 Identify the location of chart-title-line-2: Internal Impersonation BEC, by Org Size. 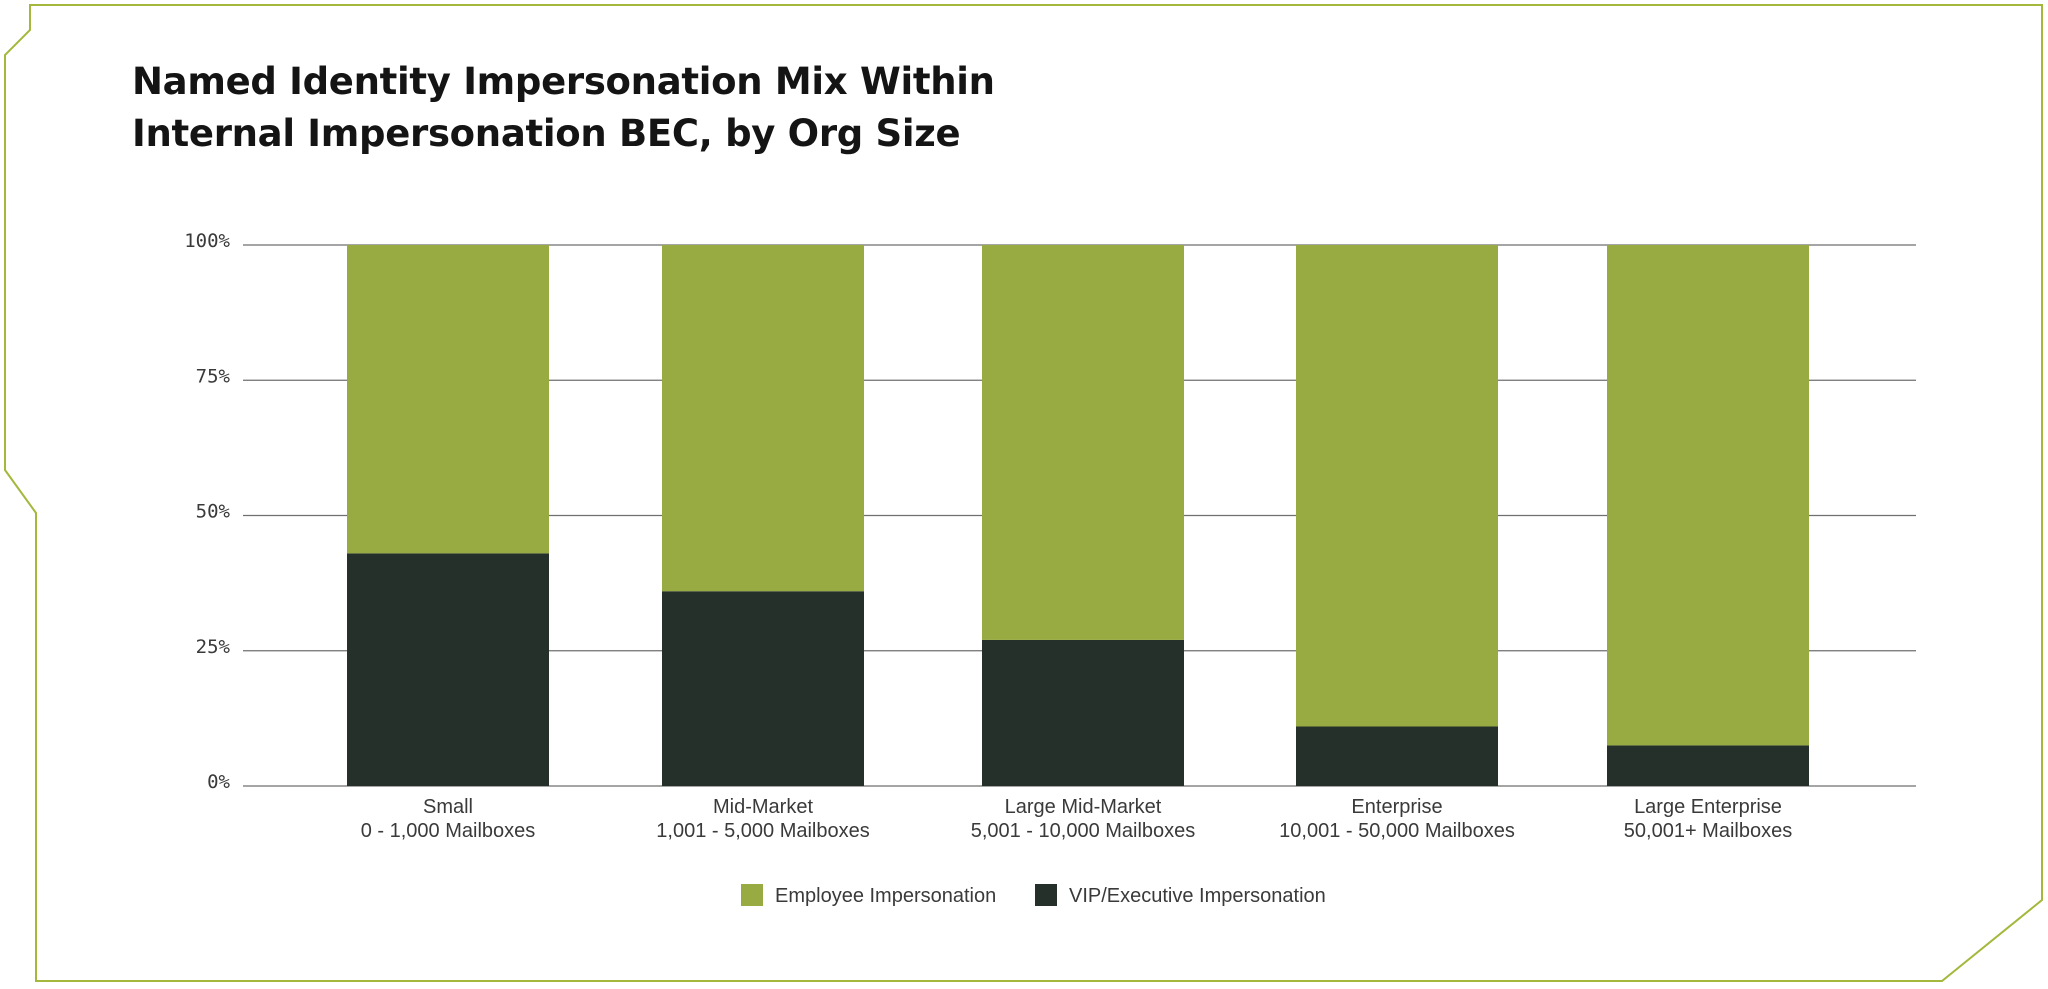
(546, 133).